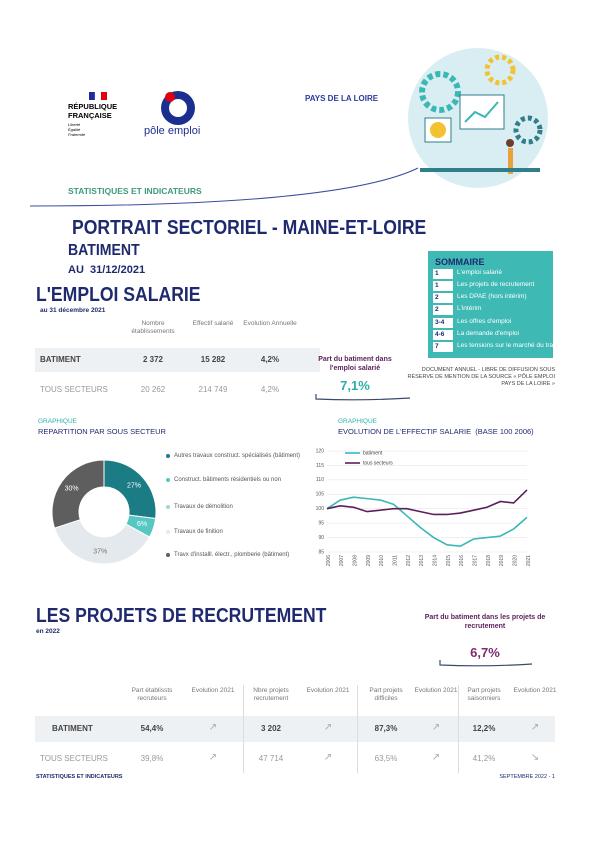 Image resolution: width=595 pixels, height=842 pixels. I want to click on section-title: LES PROJETS DE RECRUTEMENT, so click(181, 616).